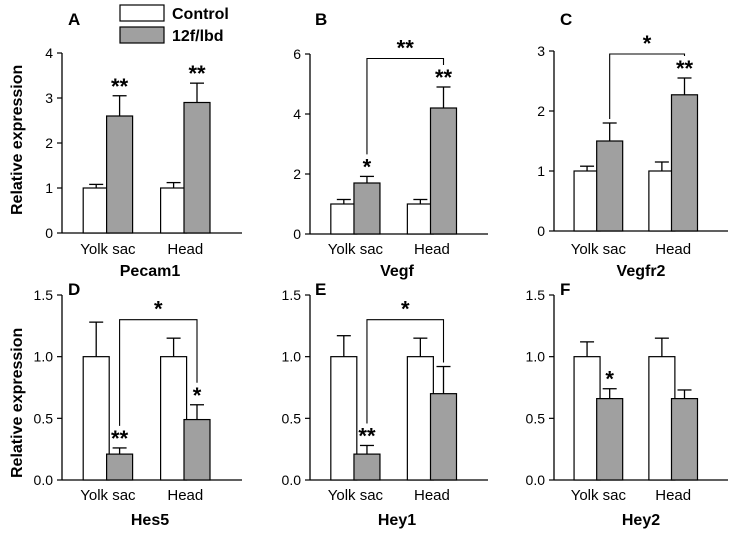 This screenshot has height=534, width=740. Describe the element at coordinates (150, 520) in the screenshot. I see `gene-label: Hes5` at that location.